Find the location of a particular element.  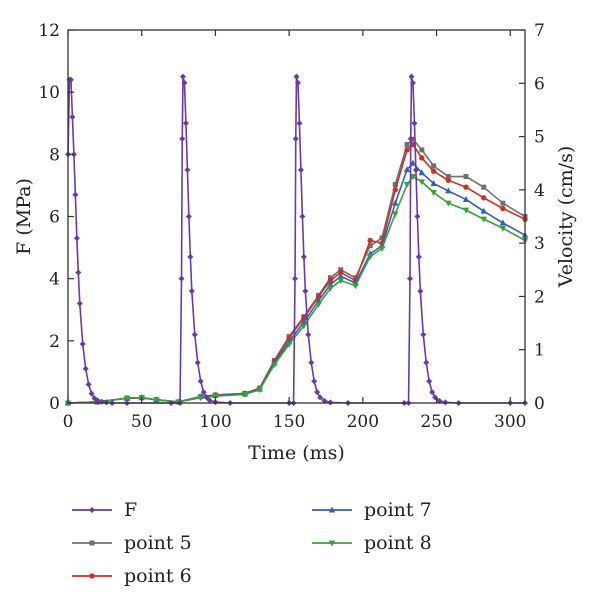

x-tick-label: 300 is located at coordinates (510, 422).